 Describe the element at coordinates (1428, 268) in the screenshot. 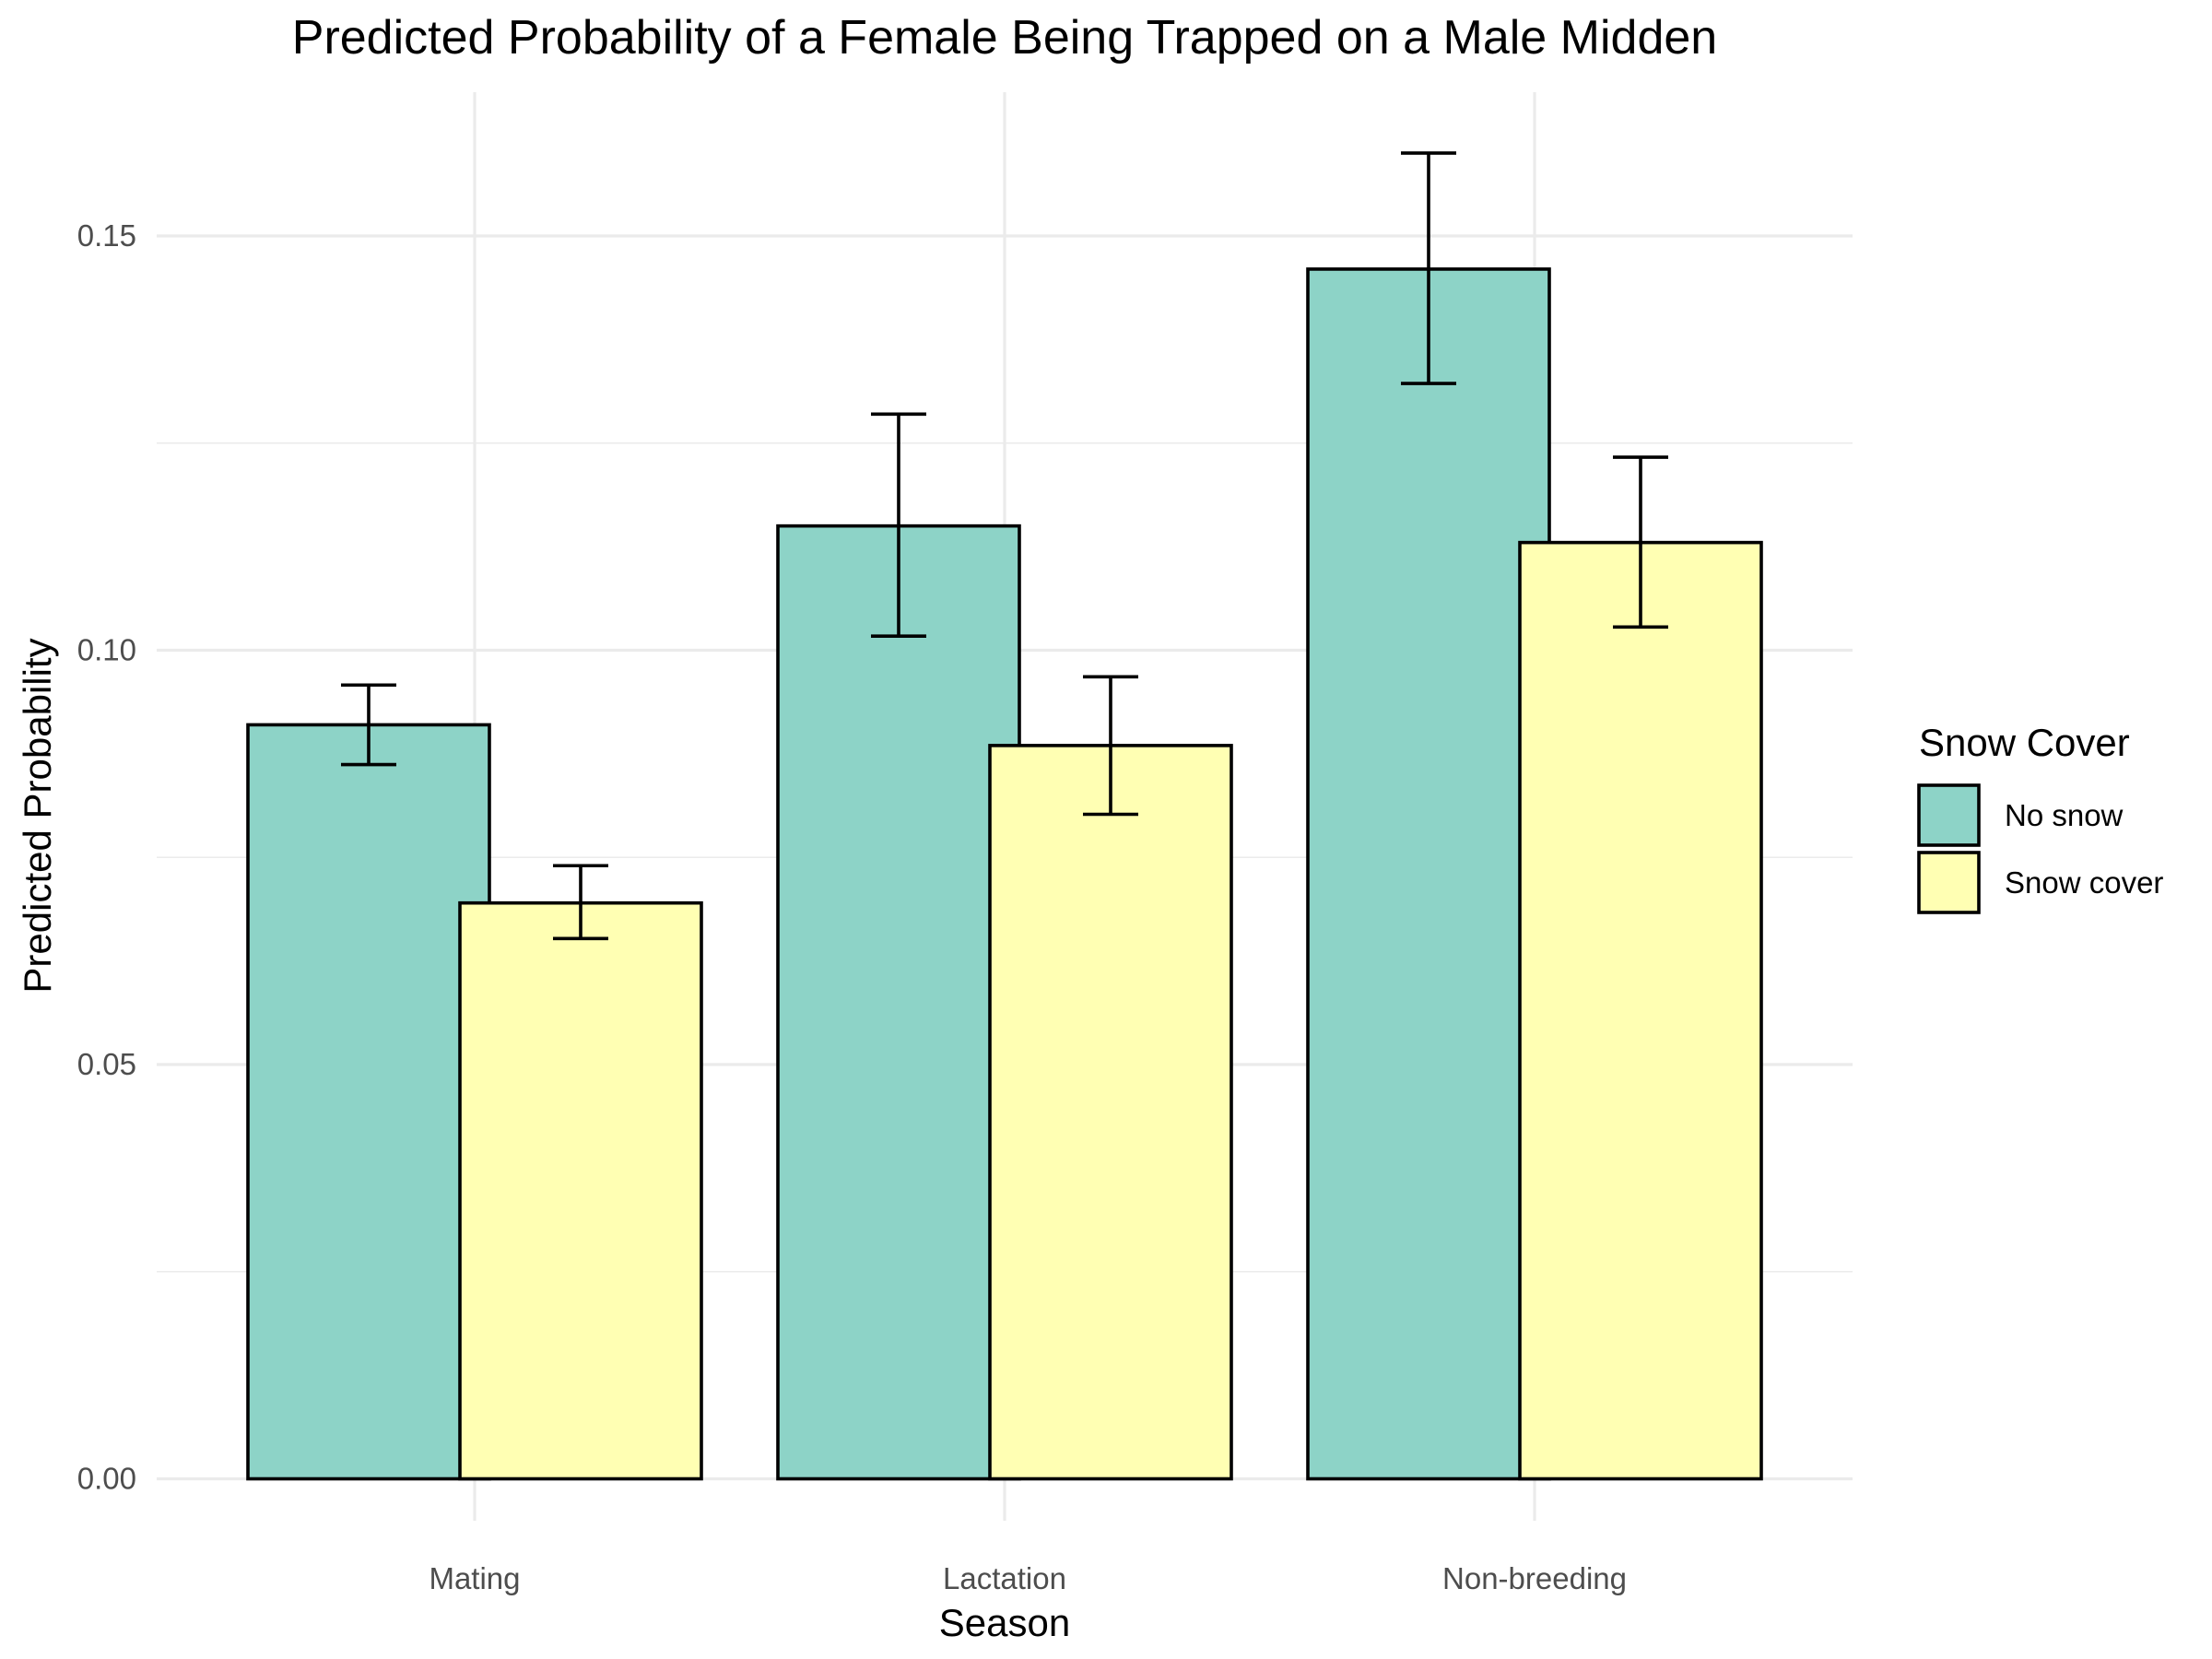

I see `error-bar-non-breeding-no-snow` at that location.